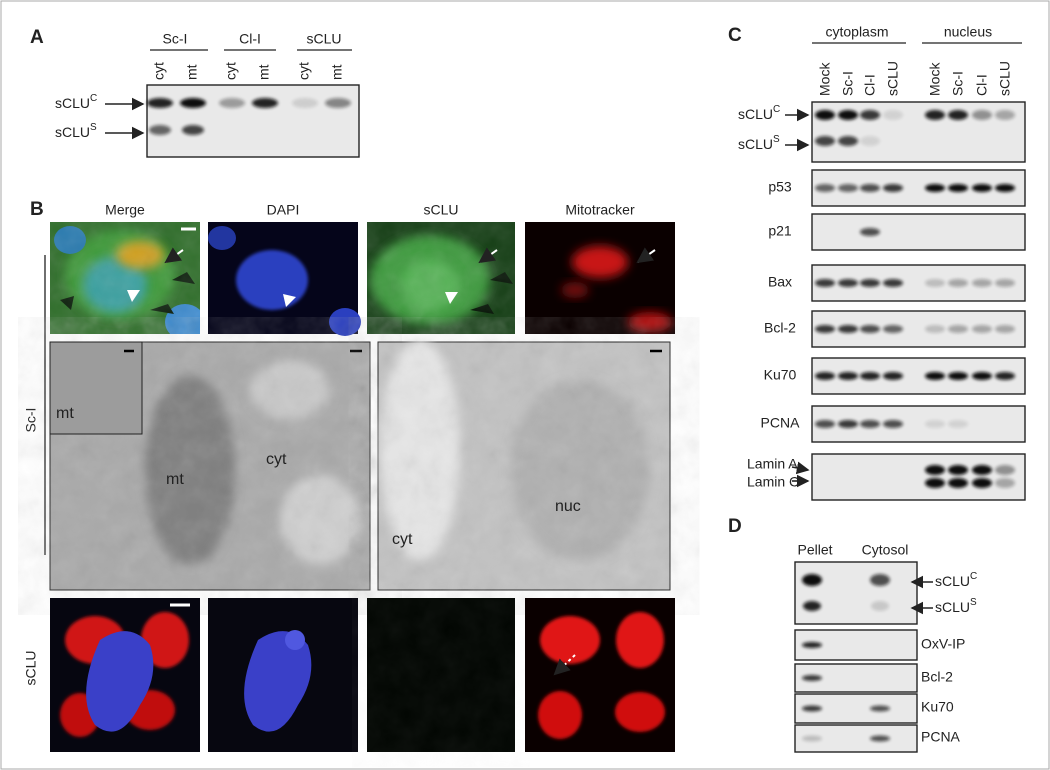  Describe the element at coordinates (735, 35) in the screenshot. I see `panel-label: C` at that location.